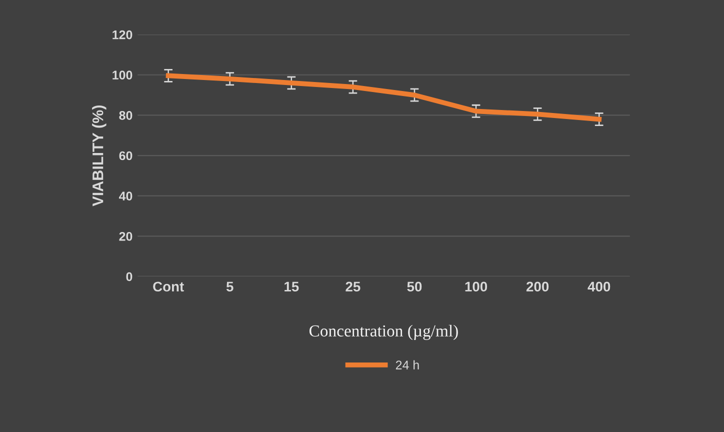 The width and height of the screenshot is (724, 432). Describe the element at coordinates (476, 287) in the screenshot. I see `x-tick-label: 100` at that location.